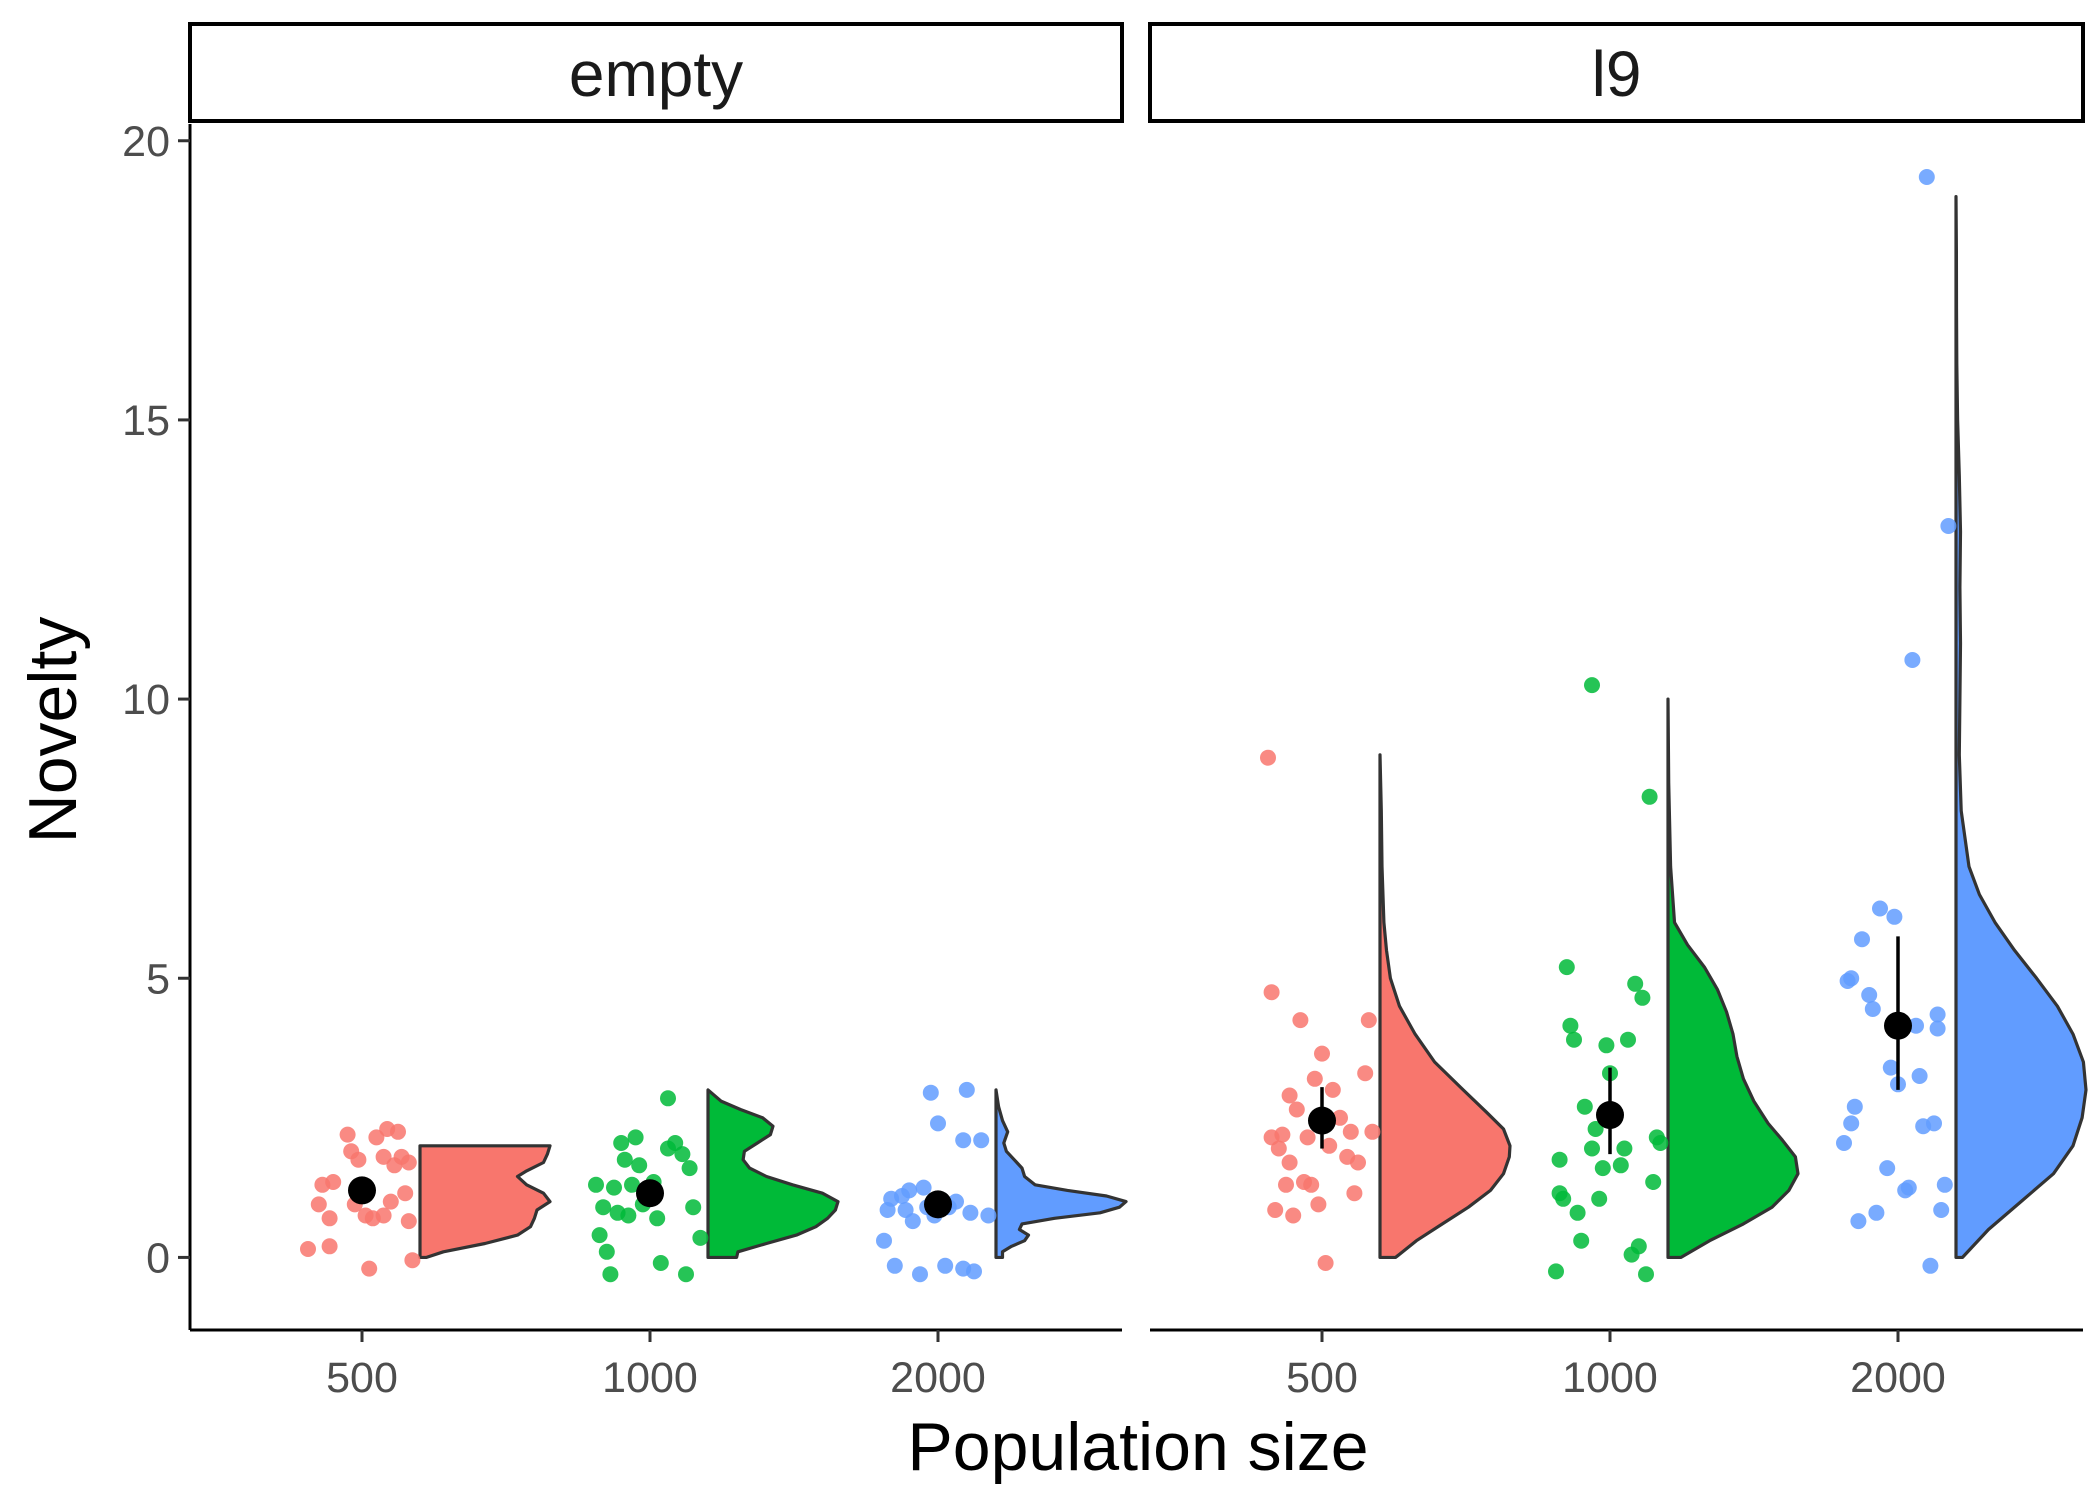  Describe the element at coordinates (714, 1245) in the screenshot. I see `group-1000: 1000` at that location.